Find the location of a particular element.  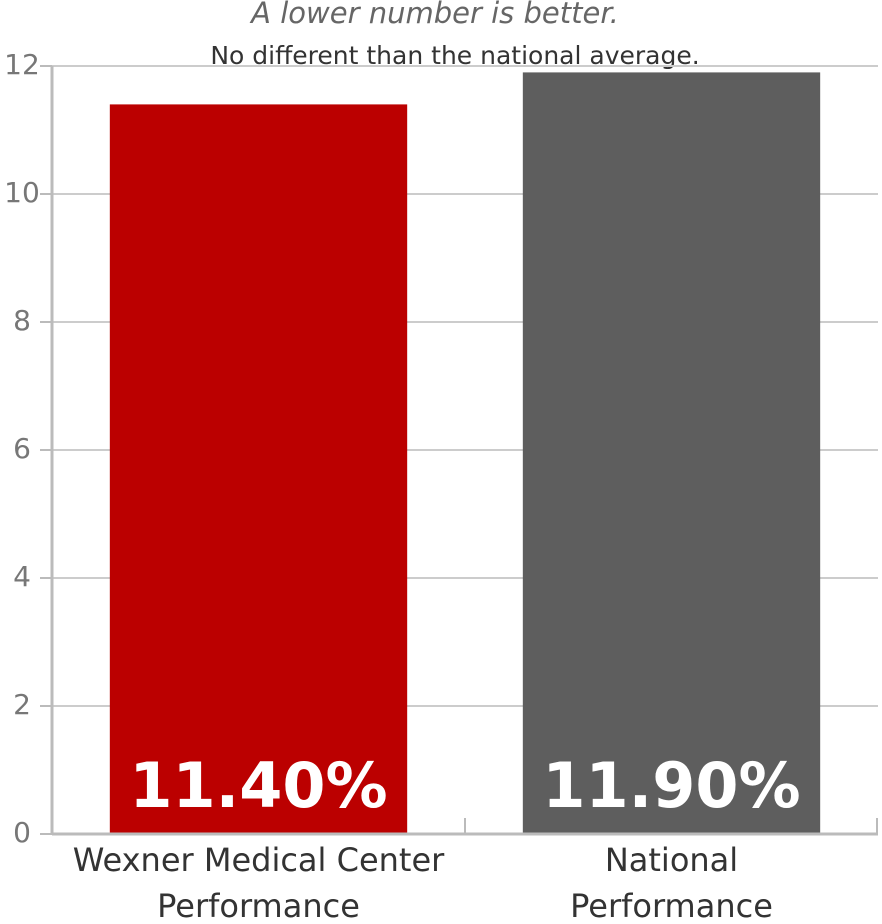

value-label: 11.40% is located at coordinates (258, 785).